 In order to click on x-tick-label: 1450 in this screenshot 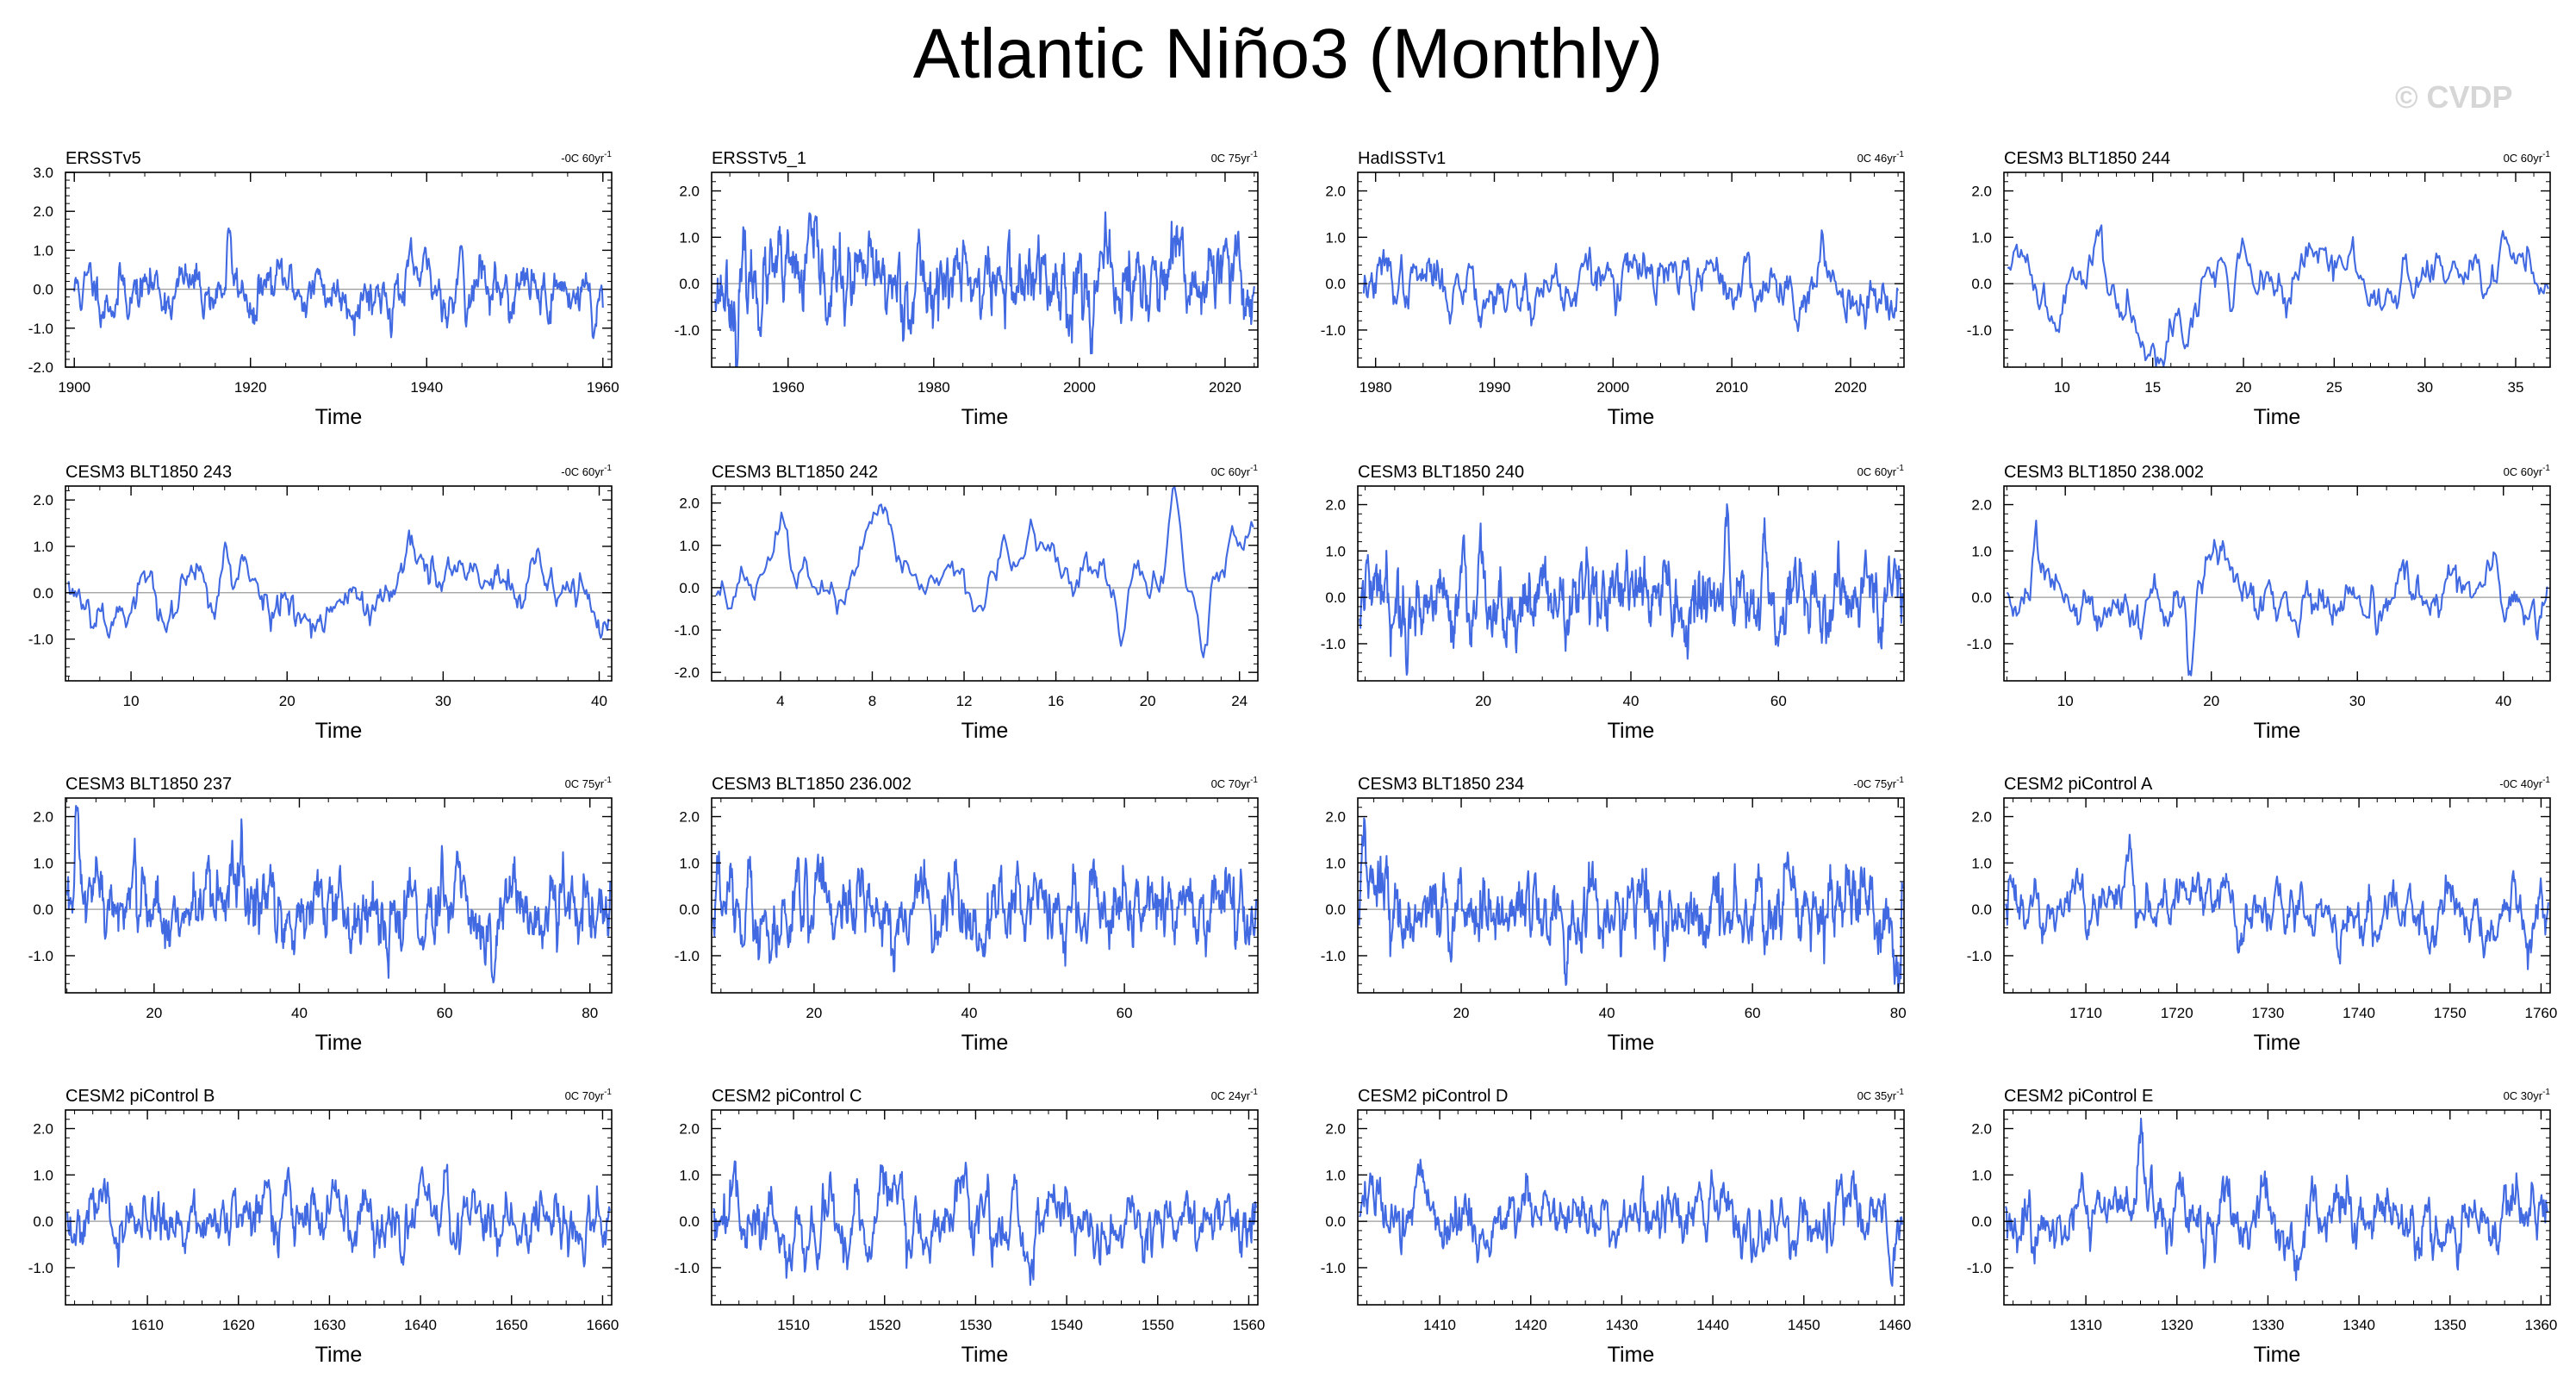, I will do `click(1804, 1325)`.